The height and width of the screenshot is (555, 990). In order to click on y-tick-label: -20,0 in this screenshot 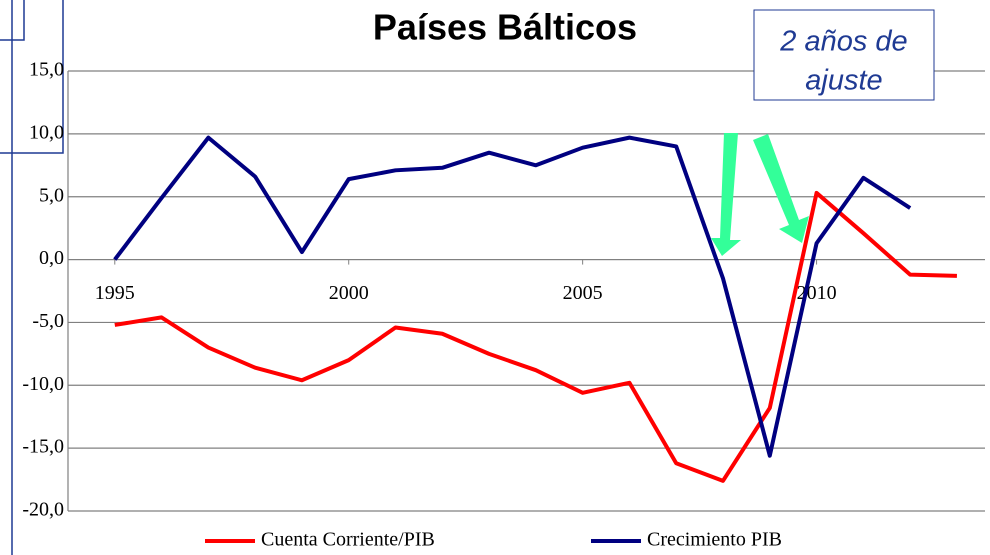, I will do `click(43, 510)`.